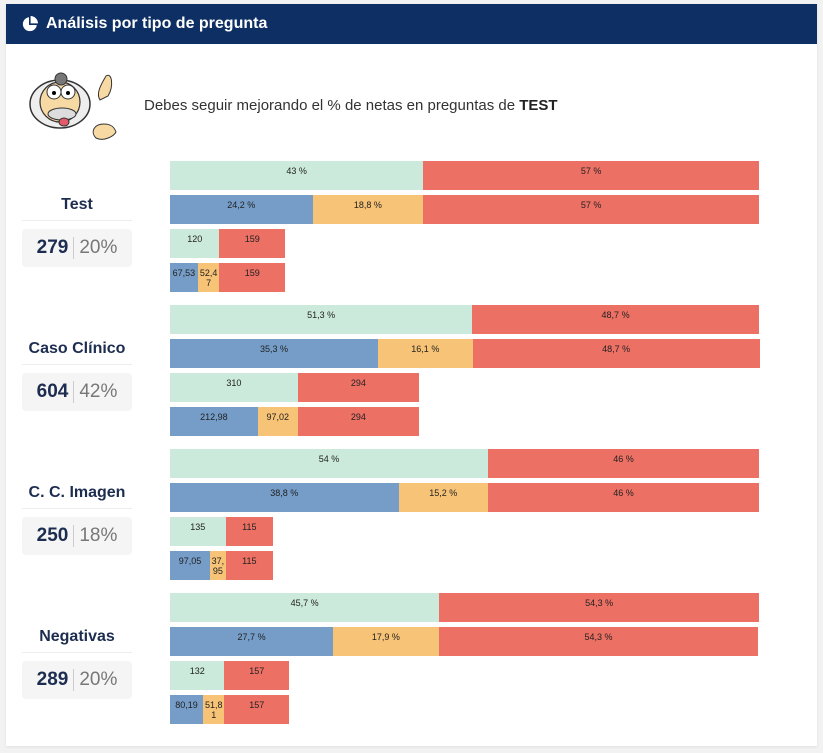 This screenshot has height=753, width=823. What do you see at coordinates (77, 392) in the screenshot?
I see `group-stat: 604 42%` at bounding box center [77, 392].